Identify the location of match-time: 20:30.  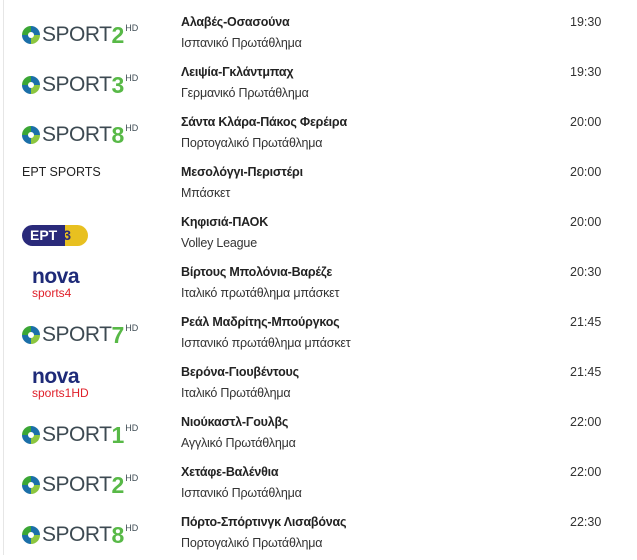
(586, 272).